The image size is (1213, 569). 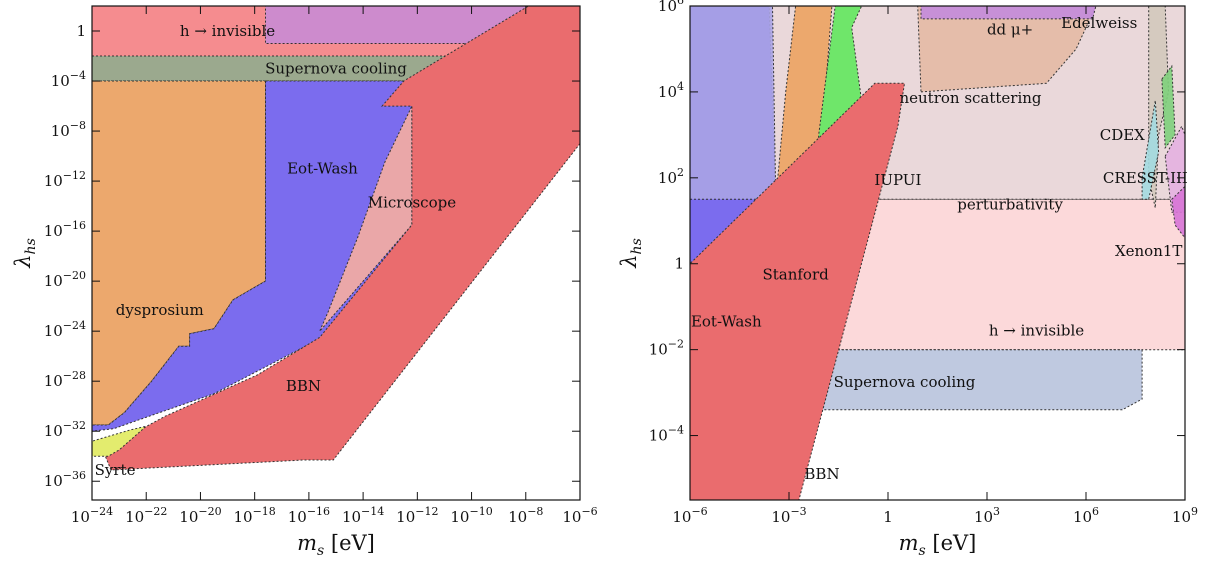 What do you see at coordinates (1145, 178) in the screenshot?
I see `label-cresst: CRESST-III` at bounding box center [1145, 178].